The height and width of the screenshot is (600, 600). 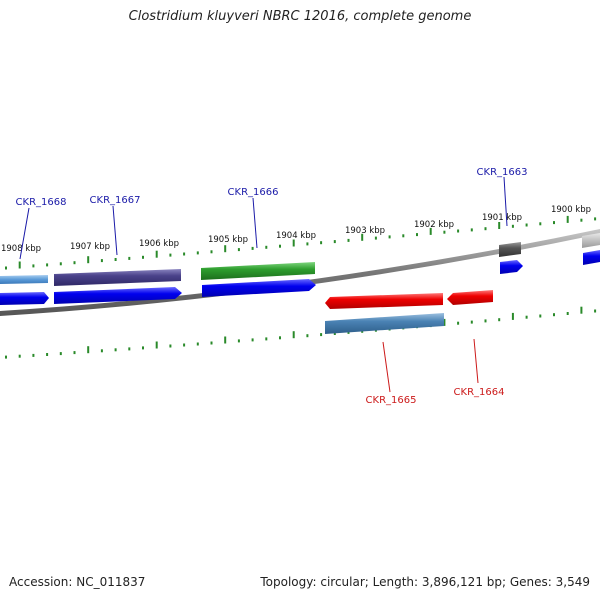 I want to click on inner-scale-ticks, so click(x=301, y=332).